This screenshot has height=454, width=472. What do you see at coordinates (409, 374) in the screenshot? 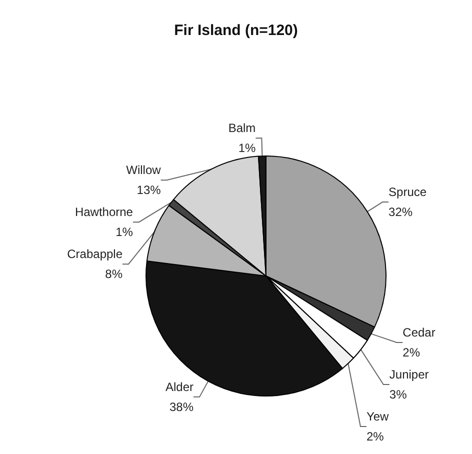
I see `slice-label: Juniper` at bounding box center [409, 374].